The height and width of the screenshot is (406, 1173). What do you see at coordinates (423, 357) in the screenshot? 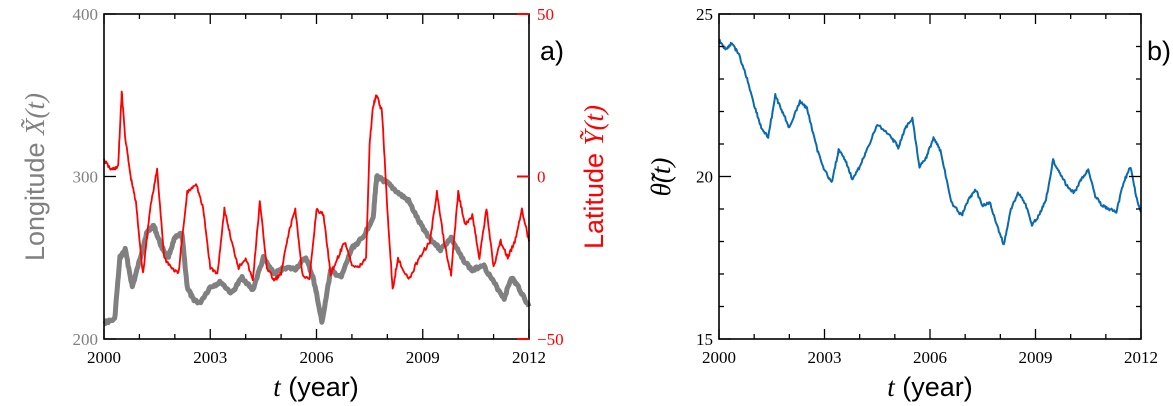
I see `panel-a-x-tick-label: 2009` at bounding box center [423, 357].